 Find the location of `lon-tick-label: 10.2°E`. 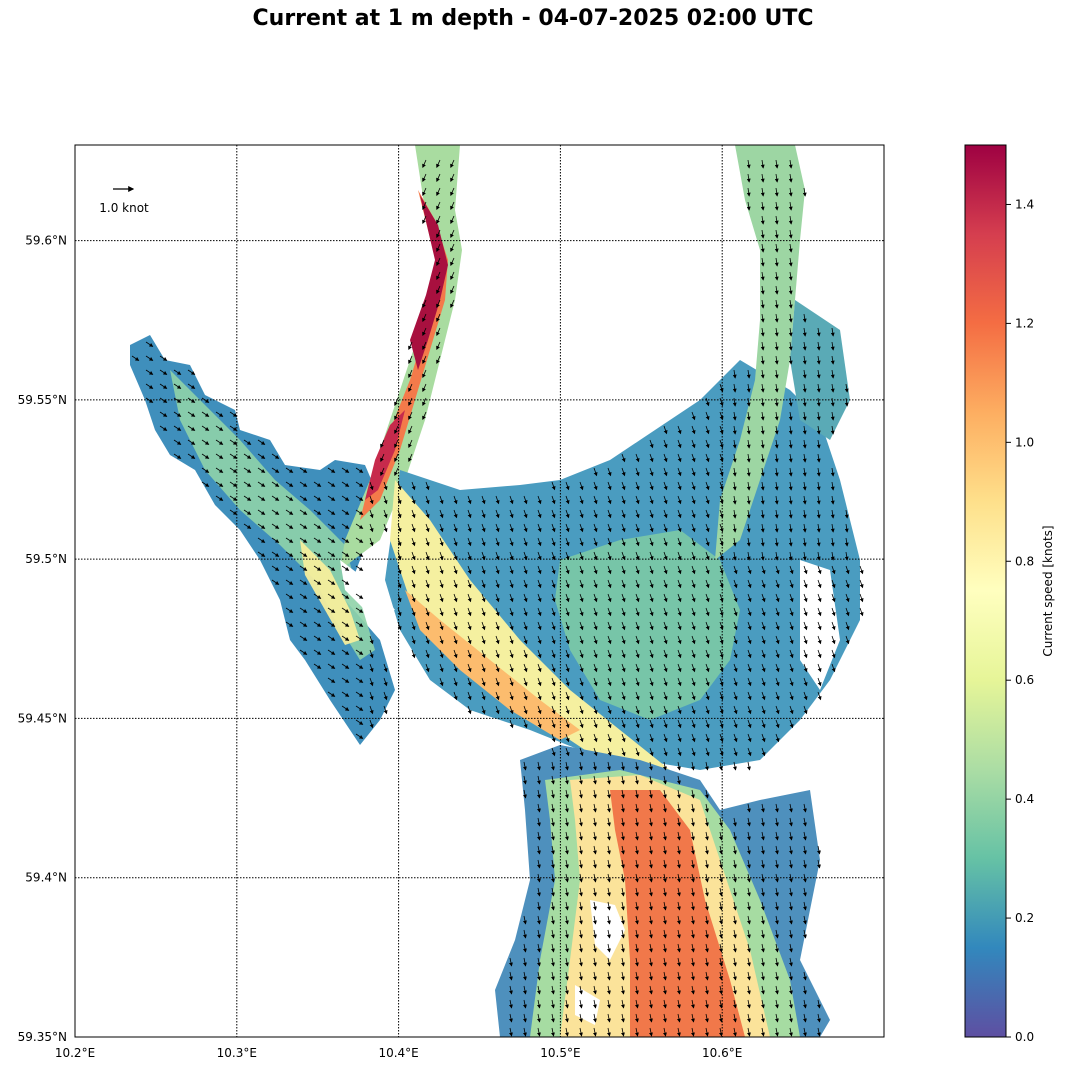

lon-tick-label: 10.2°E is located at coordinates (75, 1053).